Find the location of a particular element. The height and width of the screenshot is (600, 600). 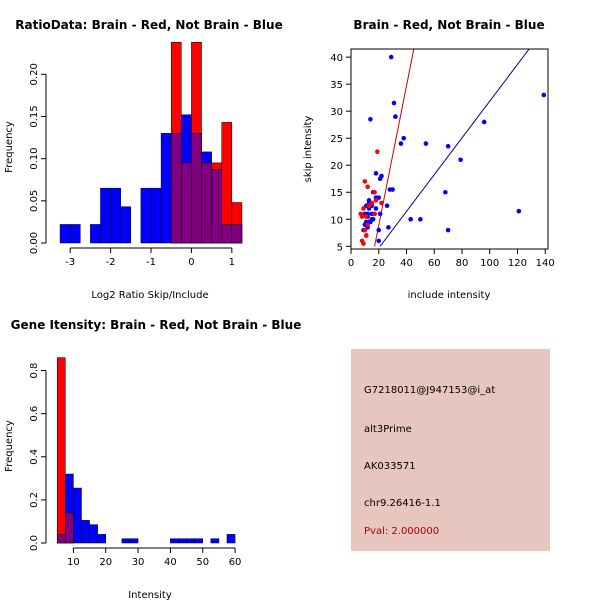

event-type: alt3Prime is located at coordinates (388, 429).